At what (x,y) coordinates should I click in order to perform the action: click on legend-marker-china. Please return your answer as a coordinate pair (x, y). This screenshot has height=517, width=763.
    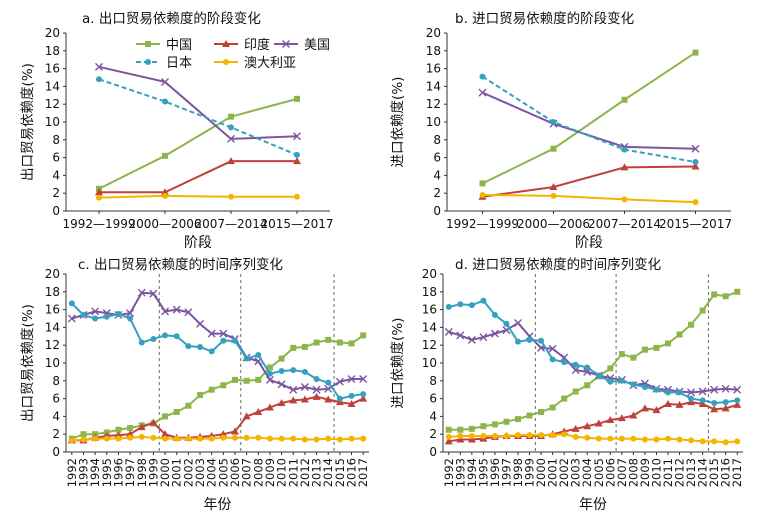
    Looking at the image, I should click on (148, 44).